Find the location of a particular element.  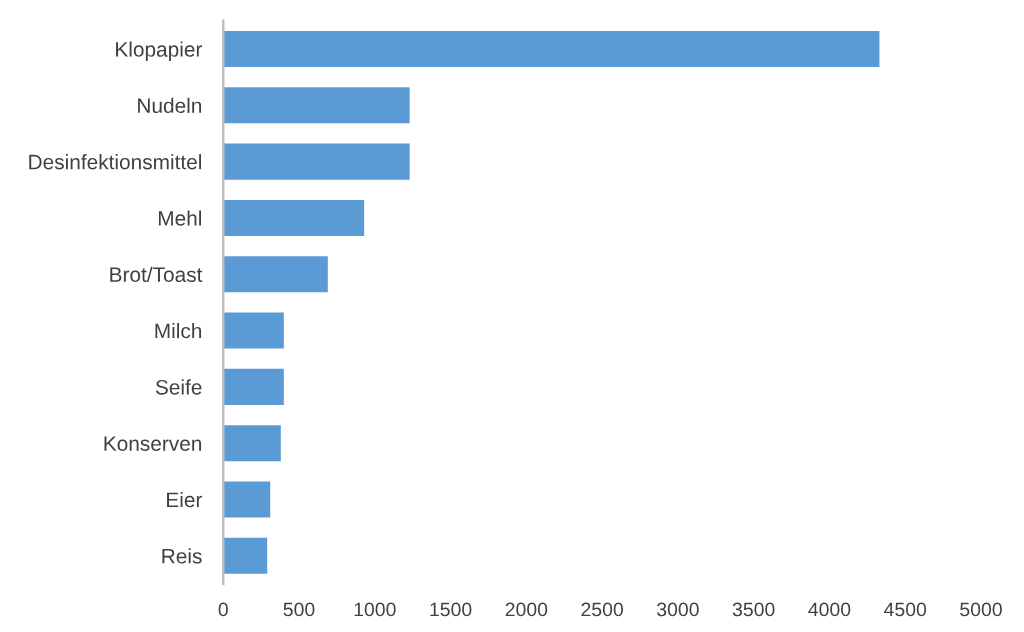

x-tick-label: 500 is located at coordinates (299, 609).